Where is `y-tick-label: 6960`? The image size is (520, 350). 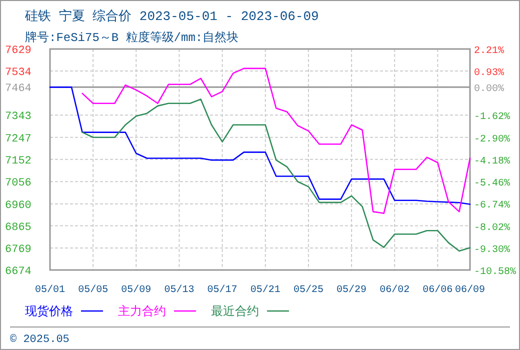
y-tick-label: 6960 is located at coordinates (18, 206).